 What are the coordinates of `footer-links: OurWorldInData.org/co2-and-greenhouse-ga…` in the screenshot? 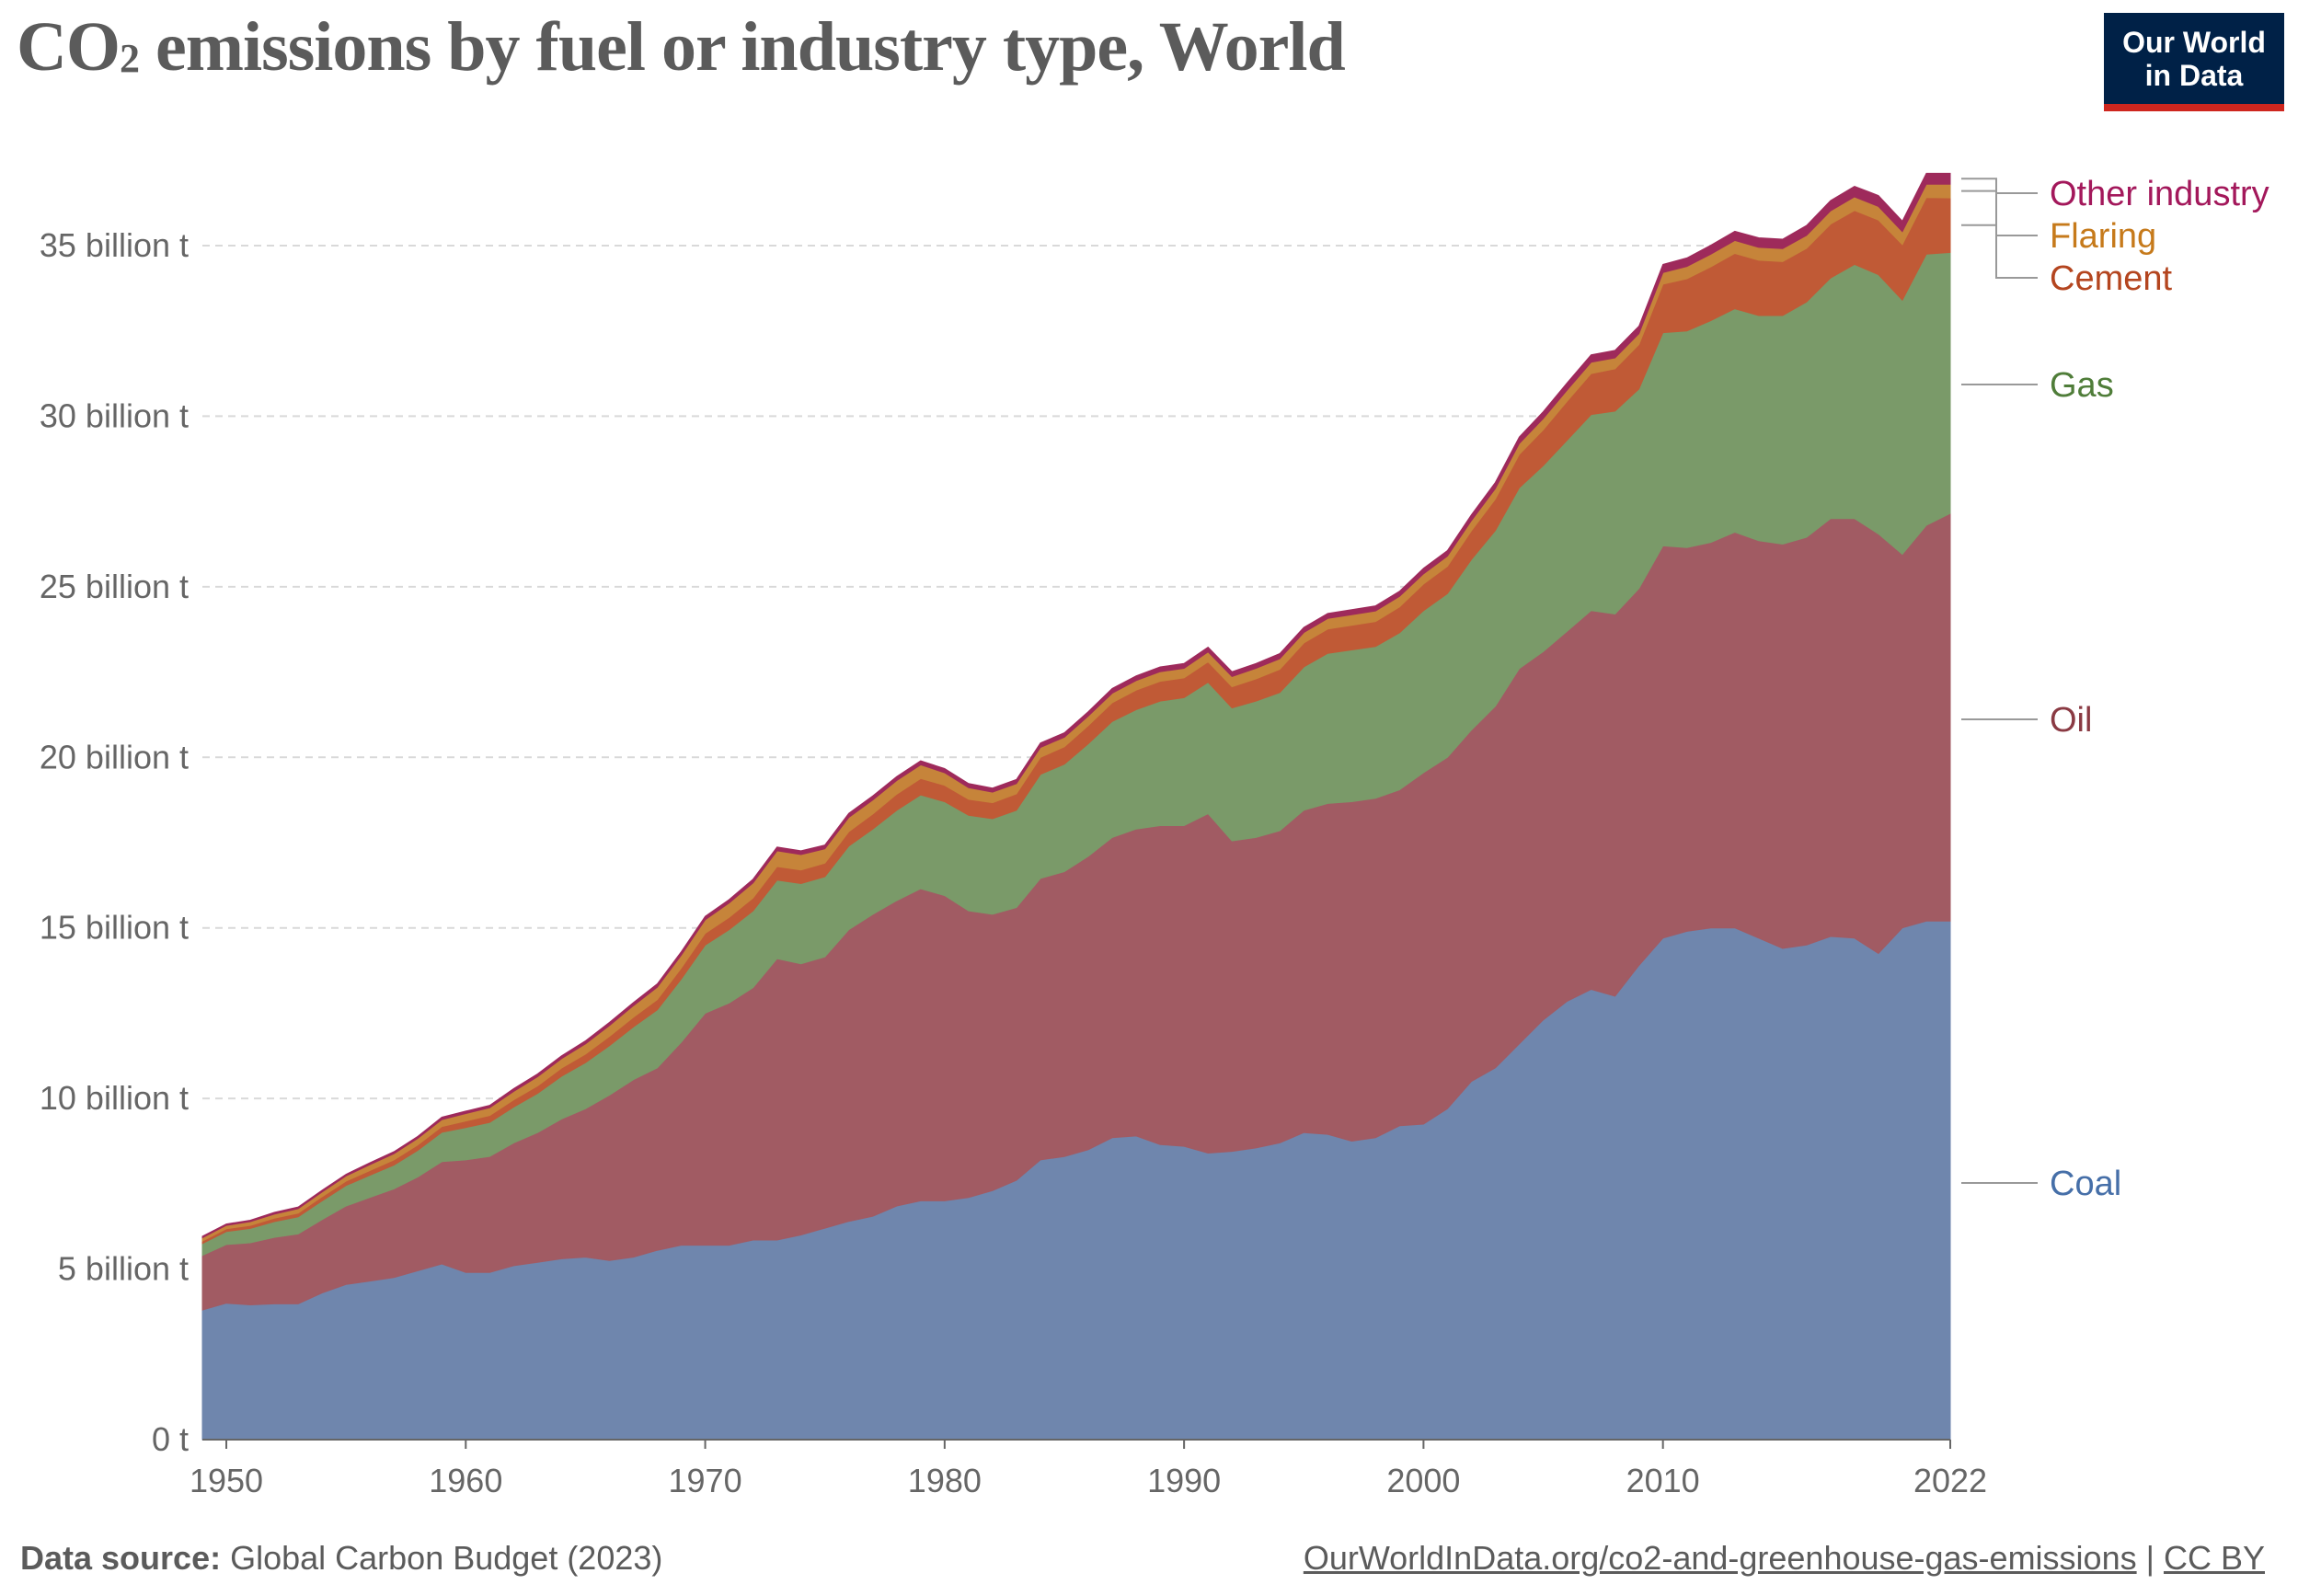 It's located at (1784, 1558).